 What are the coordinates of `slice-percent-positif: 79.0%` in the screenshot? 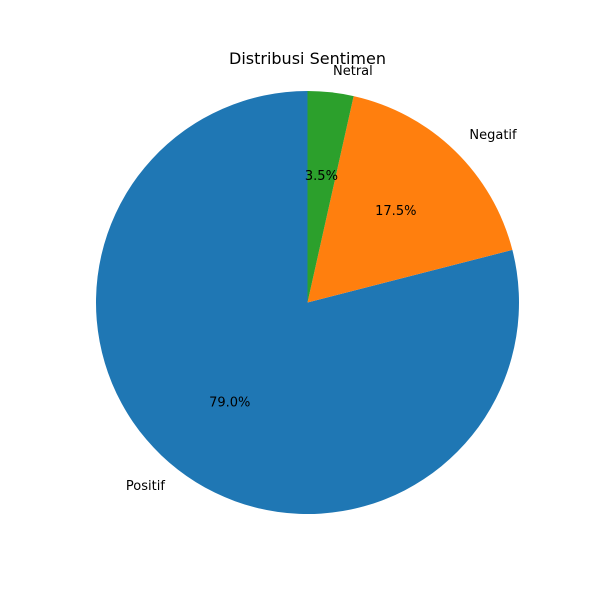 It's located at (229, 402).